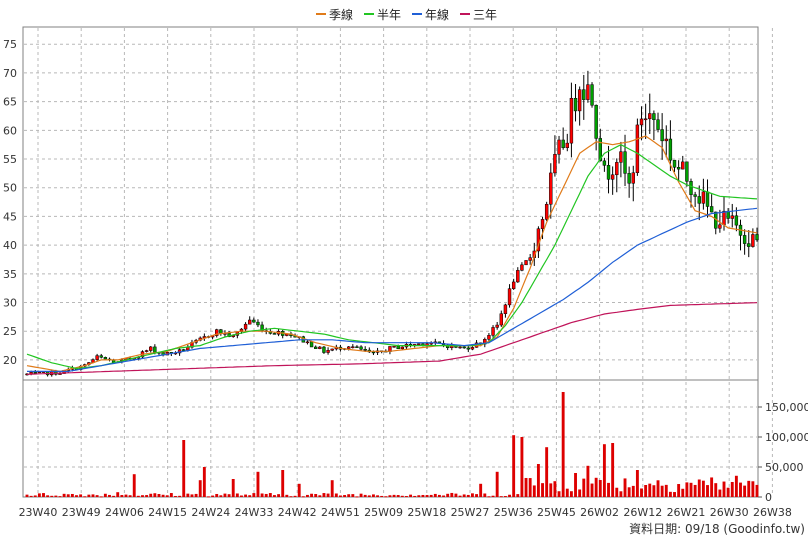 The width and height of the screenshot is (808, 544). I want to click on price-tick-label: 40, so click(10, 245).